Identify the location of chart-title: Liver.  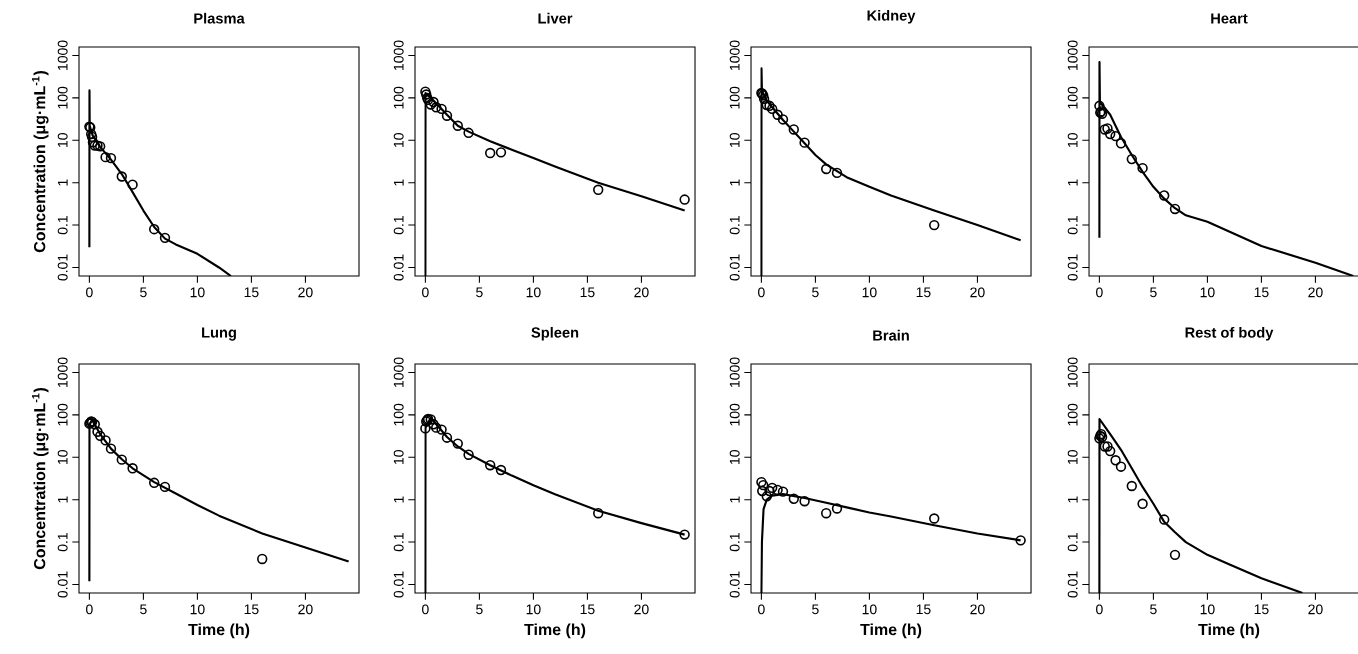
(555, 18).